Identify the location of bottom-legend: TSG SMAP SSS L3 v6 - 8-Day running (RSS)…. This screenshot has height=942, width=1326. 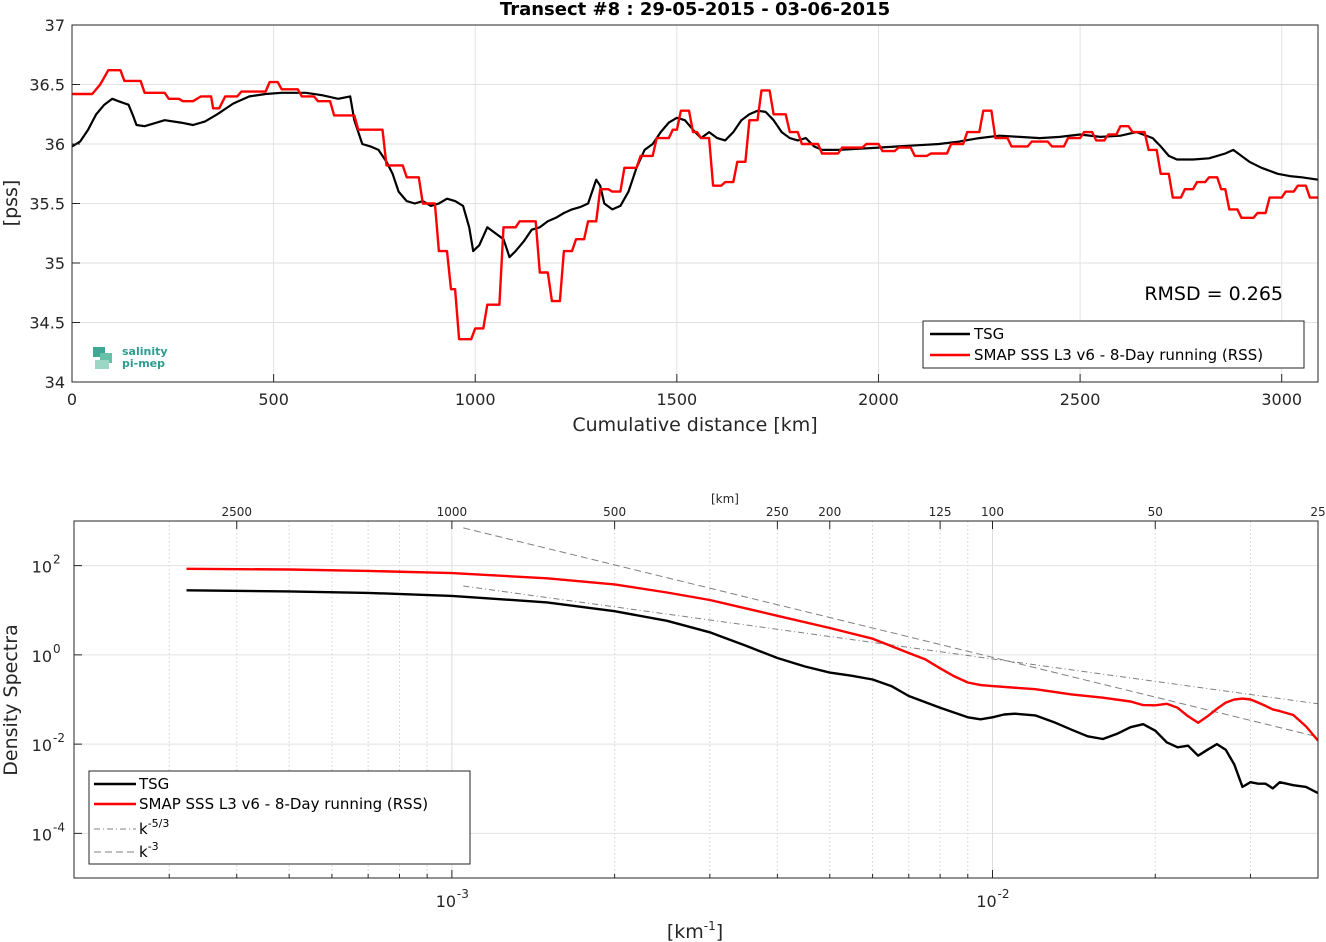
(279, 817).